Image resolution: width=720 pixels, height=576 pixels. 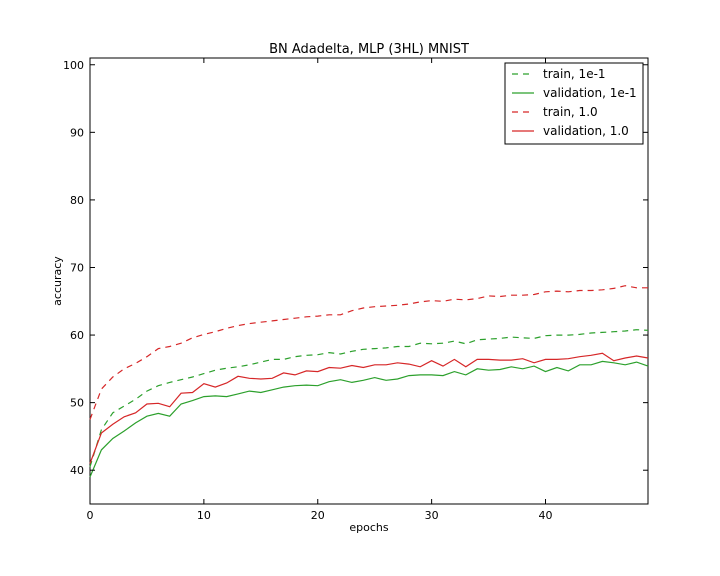 What do you see at coordinates (73, 65) in the screenshot?
I see `y-tick-label: 100` at bounding box center [73, 65].